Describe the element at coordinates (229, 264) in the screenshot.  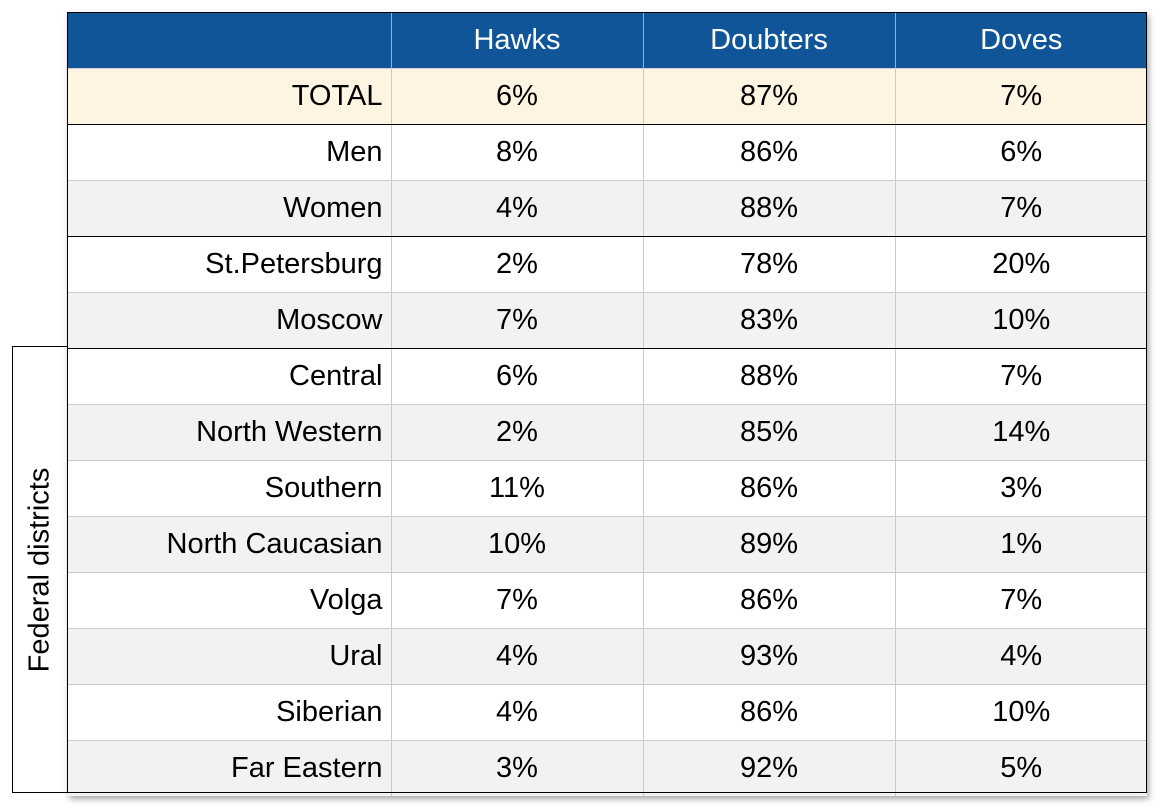
I see `row-label: St.Petersburg` at that location.